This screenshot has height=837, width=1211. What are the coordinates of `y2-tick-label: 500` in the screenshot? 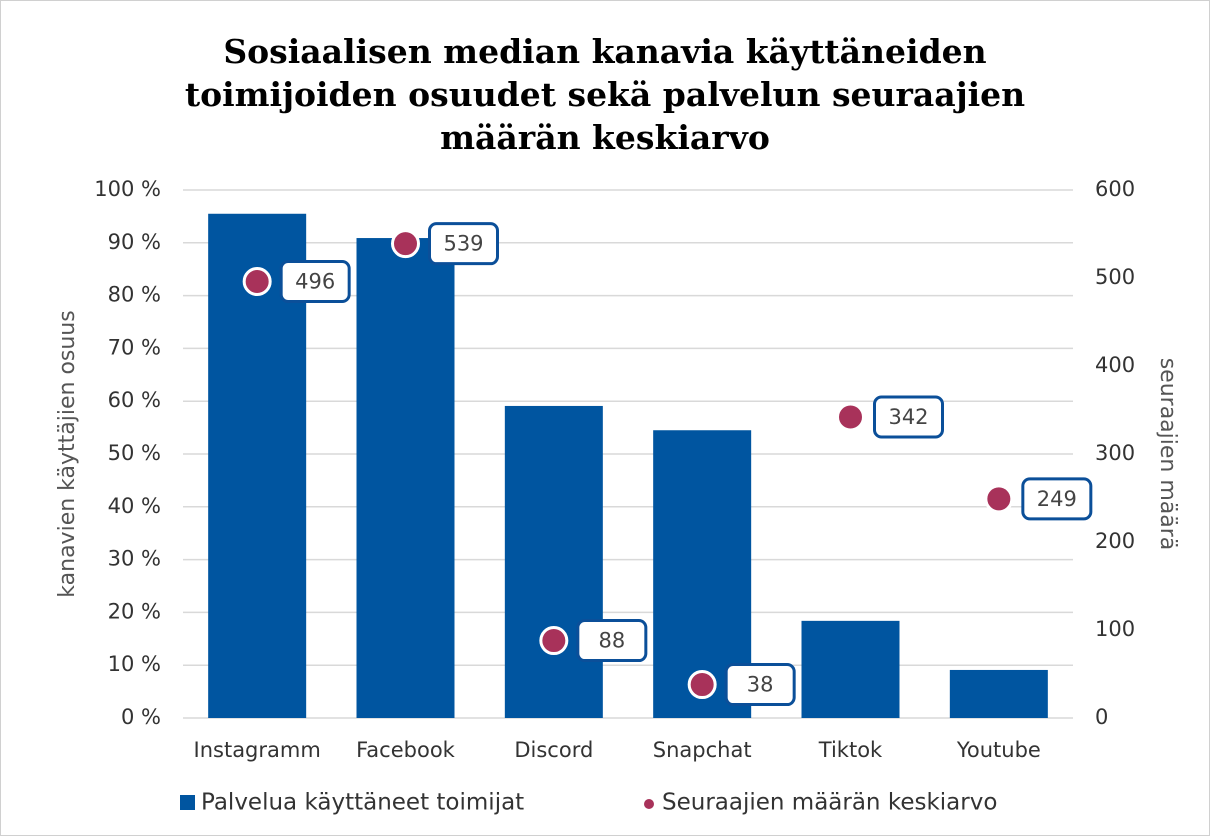 It's located at (1115, 277).